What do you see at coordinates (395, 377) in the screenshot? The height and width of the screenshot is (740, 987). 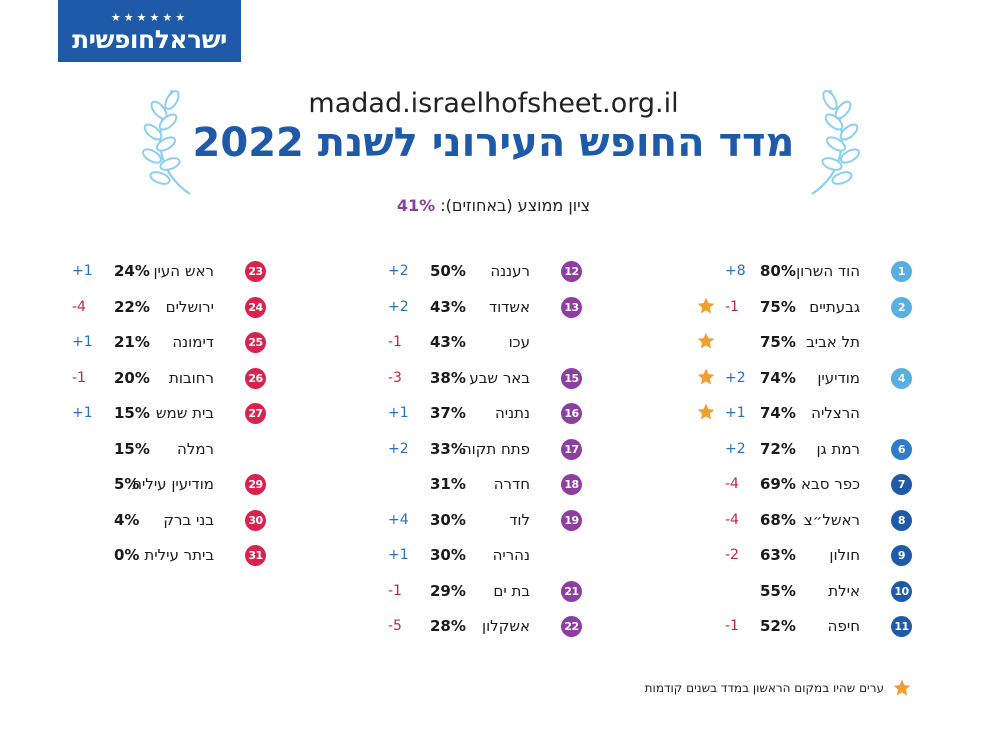 I see `rank-change: -3` at bounding box center [395, 377].